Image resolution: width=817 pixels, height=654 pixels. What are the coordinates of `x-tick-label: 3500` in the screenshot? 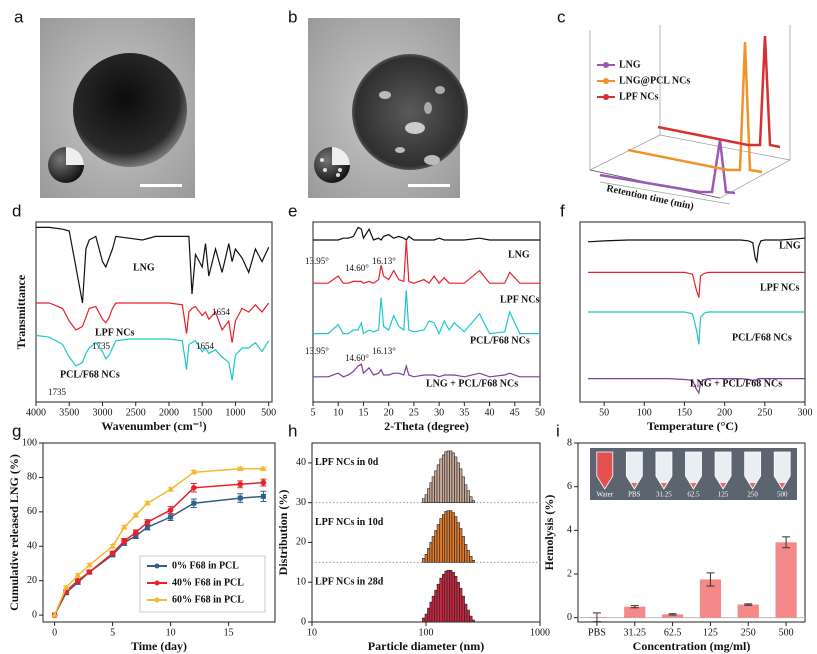 It's located at (69, 412).